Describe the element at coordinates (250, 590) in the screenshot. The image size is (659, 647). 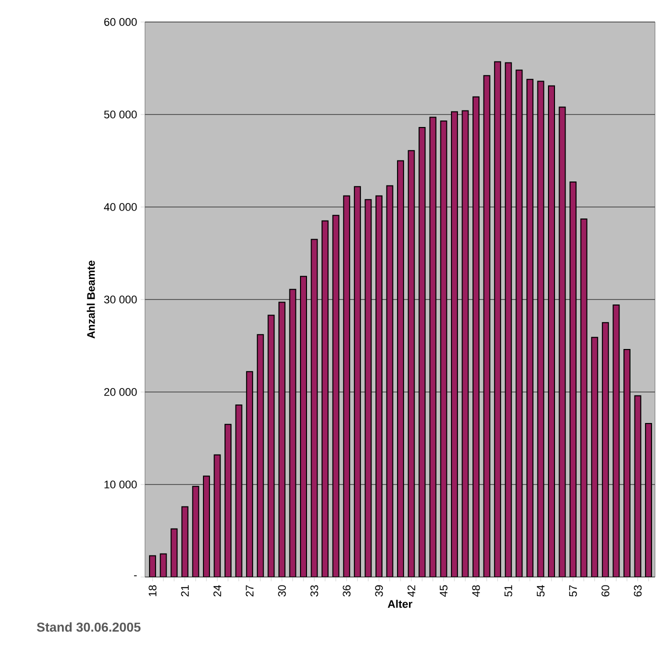
I see `x-tick-label: 27` at that location.